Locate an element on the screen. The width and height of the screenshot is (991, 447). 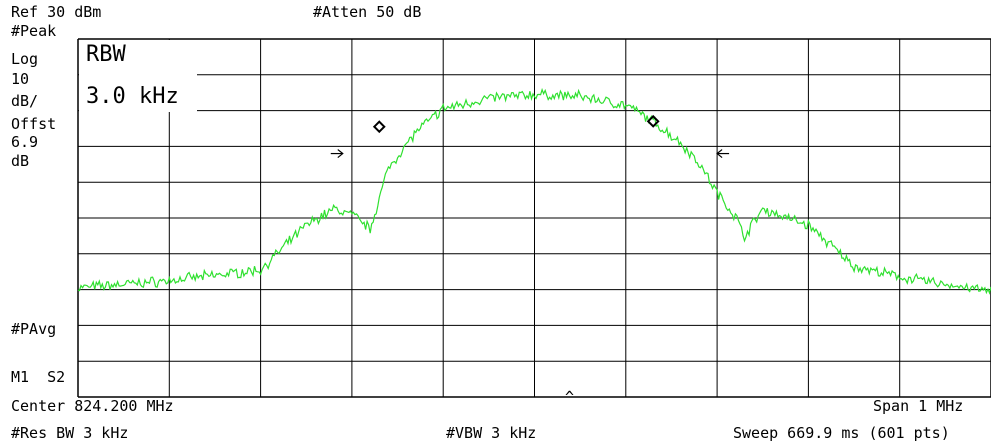
scale-value-label: 10 is located at coordinates (20, 79).